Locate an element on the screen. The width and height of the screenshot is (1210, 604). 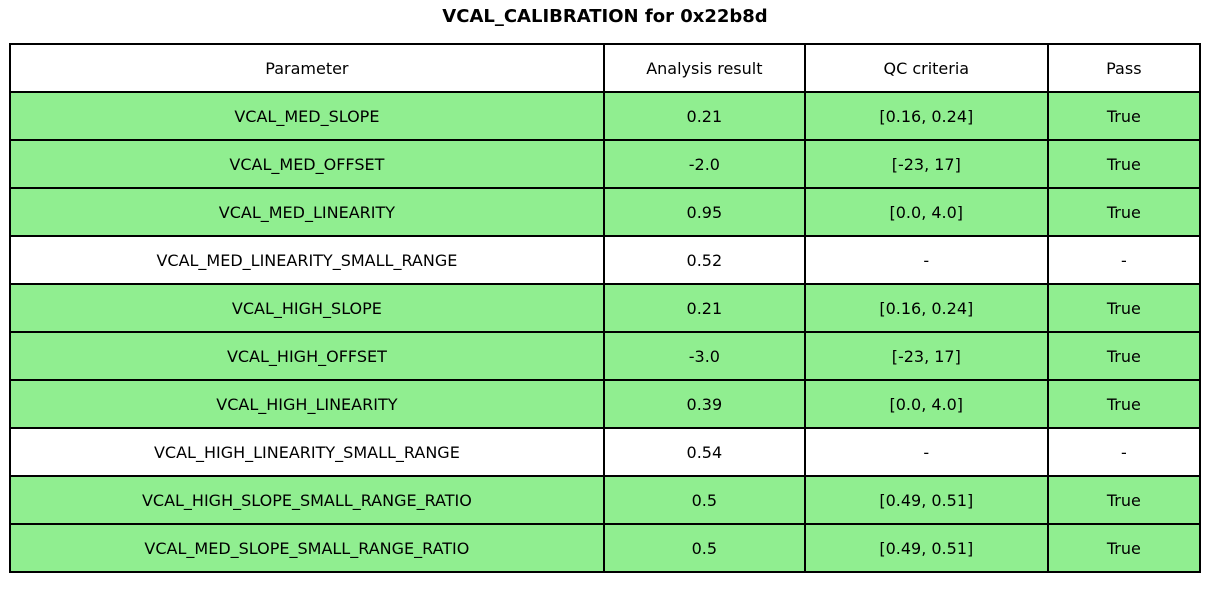
page-title: VCAL_CALIBRATION for 0x22b8d is located at coordinates (605, 16).